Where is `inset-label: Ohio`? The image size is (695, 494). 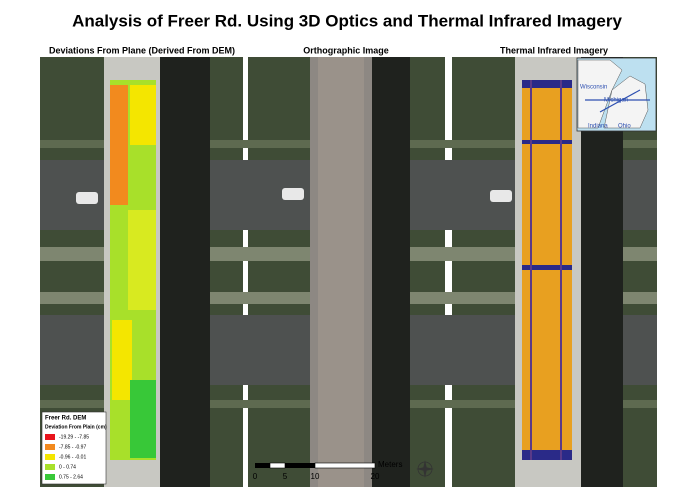 inset-label: Ohio is located at coordinates (624, 127).